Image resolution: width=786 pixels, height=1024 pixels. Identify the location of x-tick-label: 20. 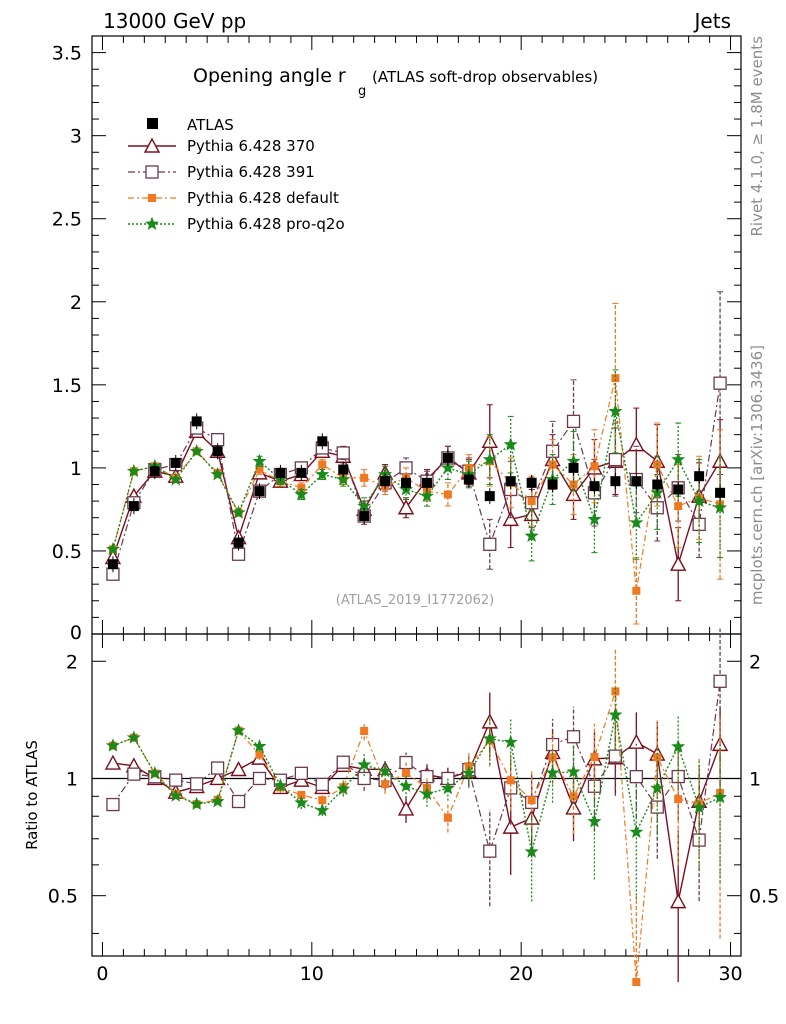
(521, 974).